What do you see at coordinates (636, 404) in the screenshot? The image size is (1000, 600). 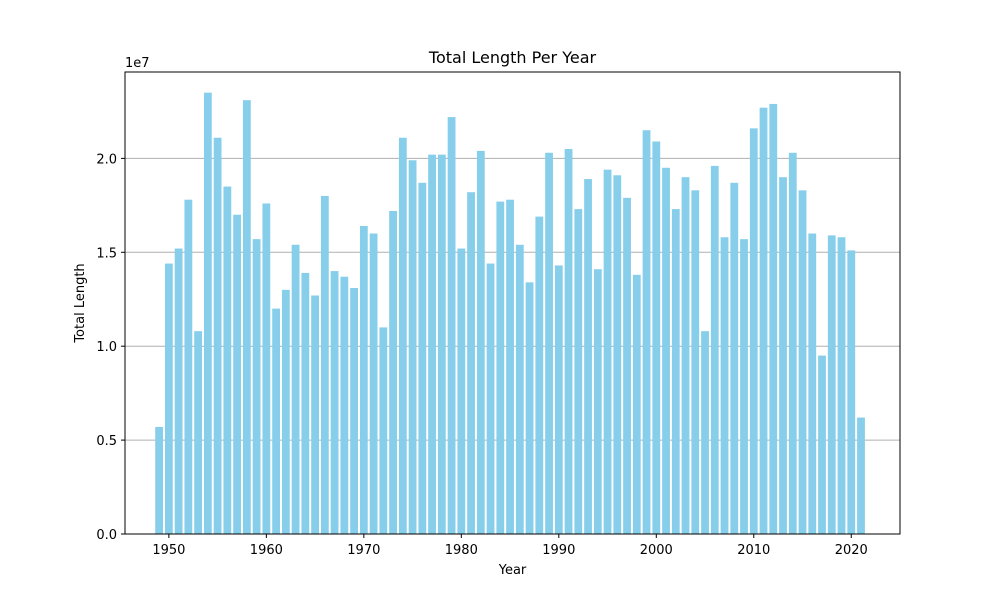 I see `bar-1998` at bounding box center [636, 404].